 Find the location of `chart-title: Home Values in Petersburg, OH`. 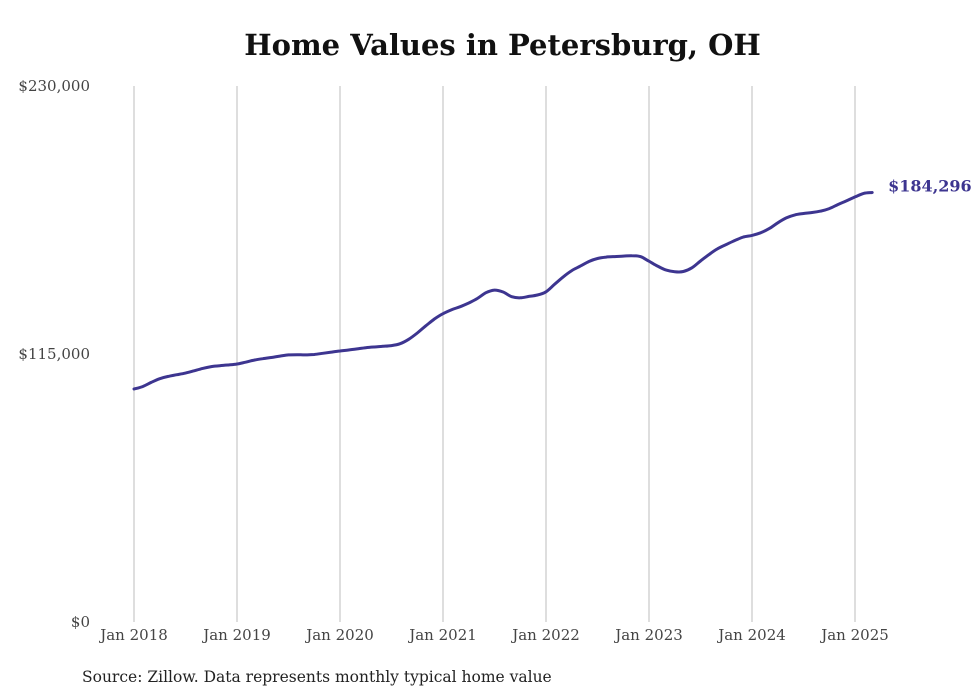

chart-title: Home Values in Petersburg, OH is located at coordinates (502, 45).